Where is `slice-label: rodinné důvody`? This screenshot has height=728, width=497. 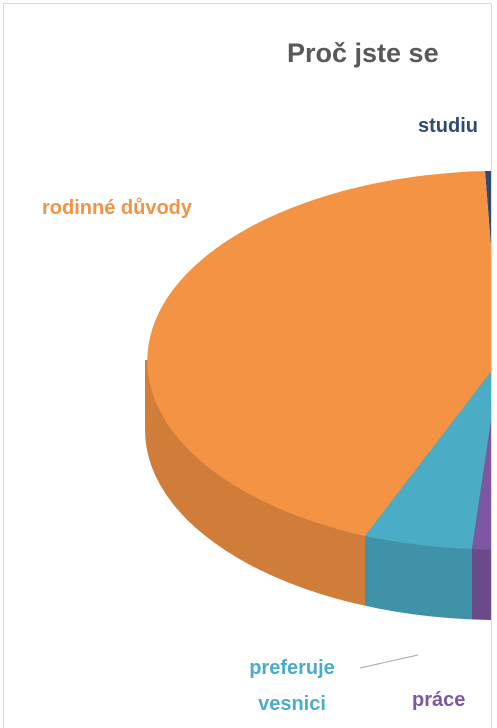 slice-label: rodinné důvody is located at coordinates (117, 208).